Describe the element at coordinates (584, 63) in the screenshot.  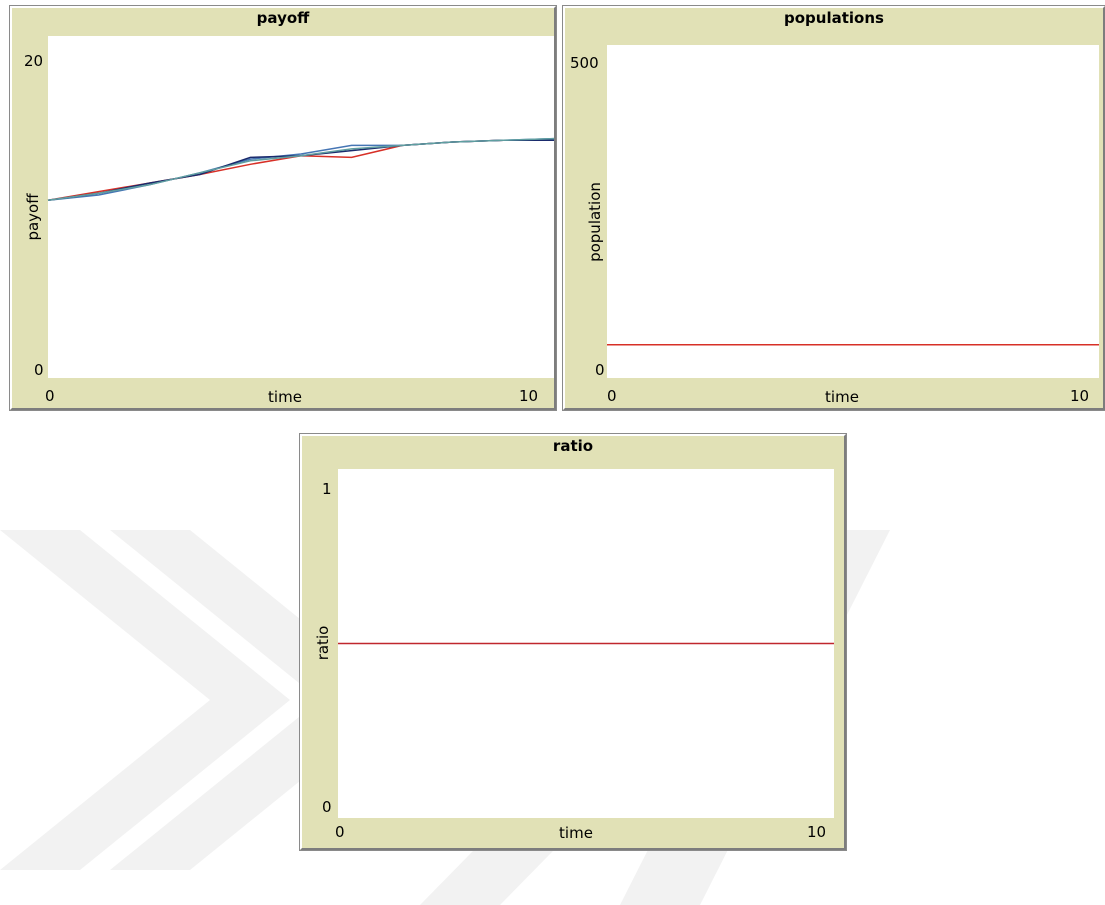
I see `y-tick-max: 500` at that location.